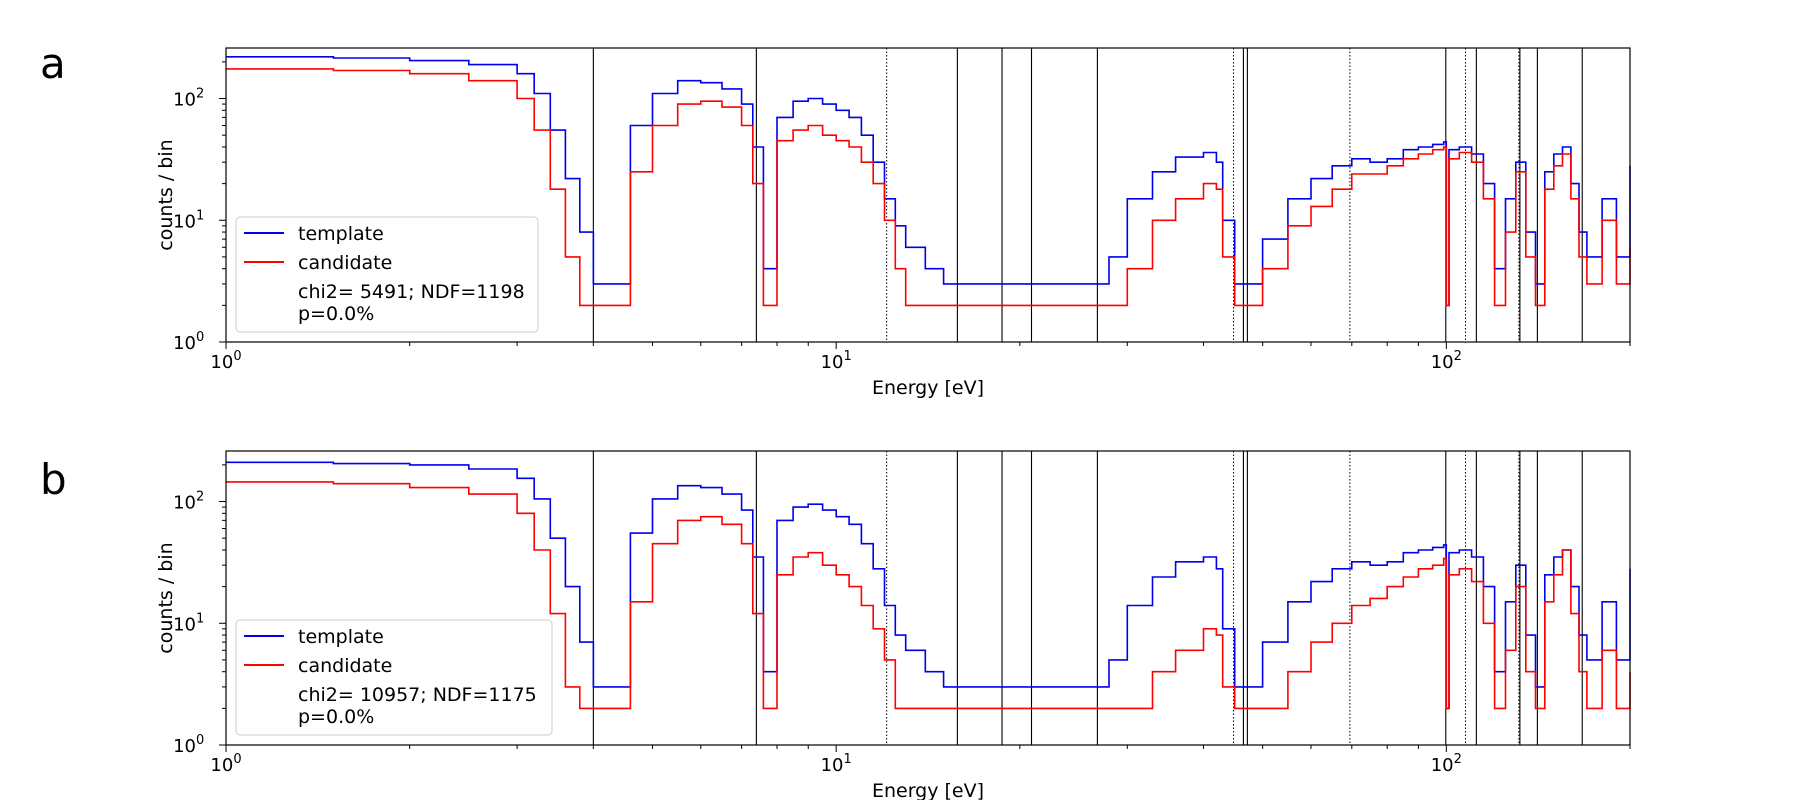 This screenshot has width=1800, height=800. I want to click on x-ticks-a: 10⁰ 10¹ 10², so click(920, 357).